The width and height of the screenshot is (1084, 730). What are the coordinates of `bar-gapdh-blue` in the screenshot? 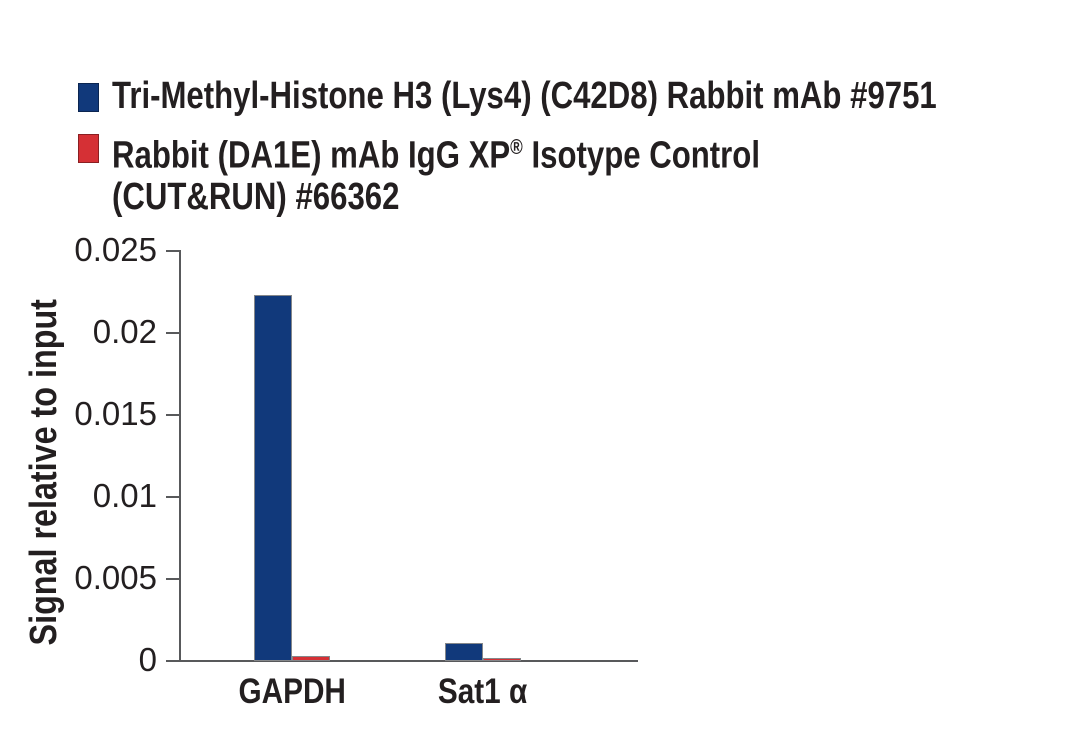 It's located at (273, 478).